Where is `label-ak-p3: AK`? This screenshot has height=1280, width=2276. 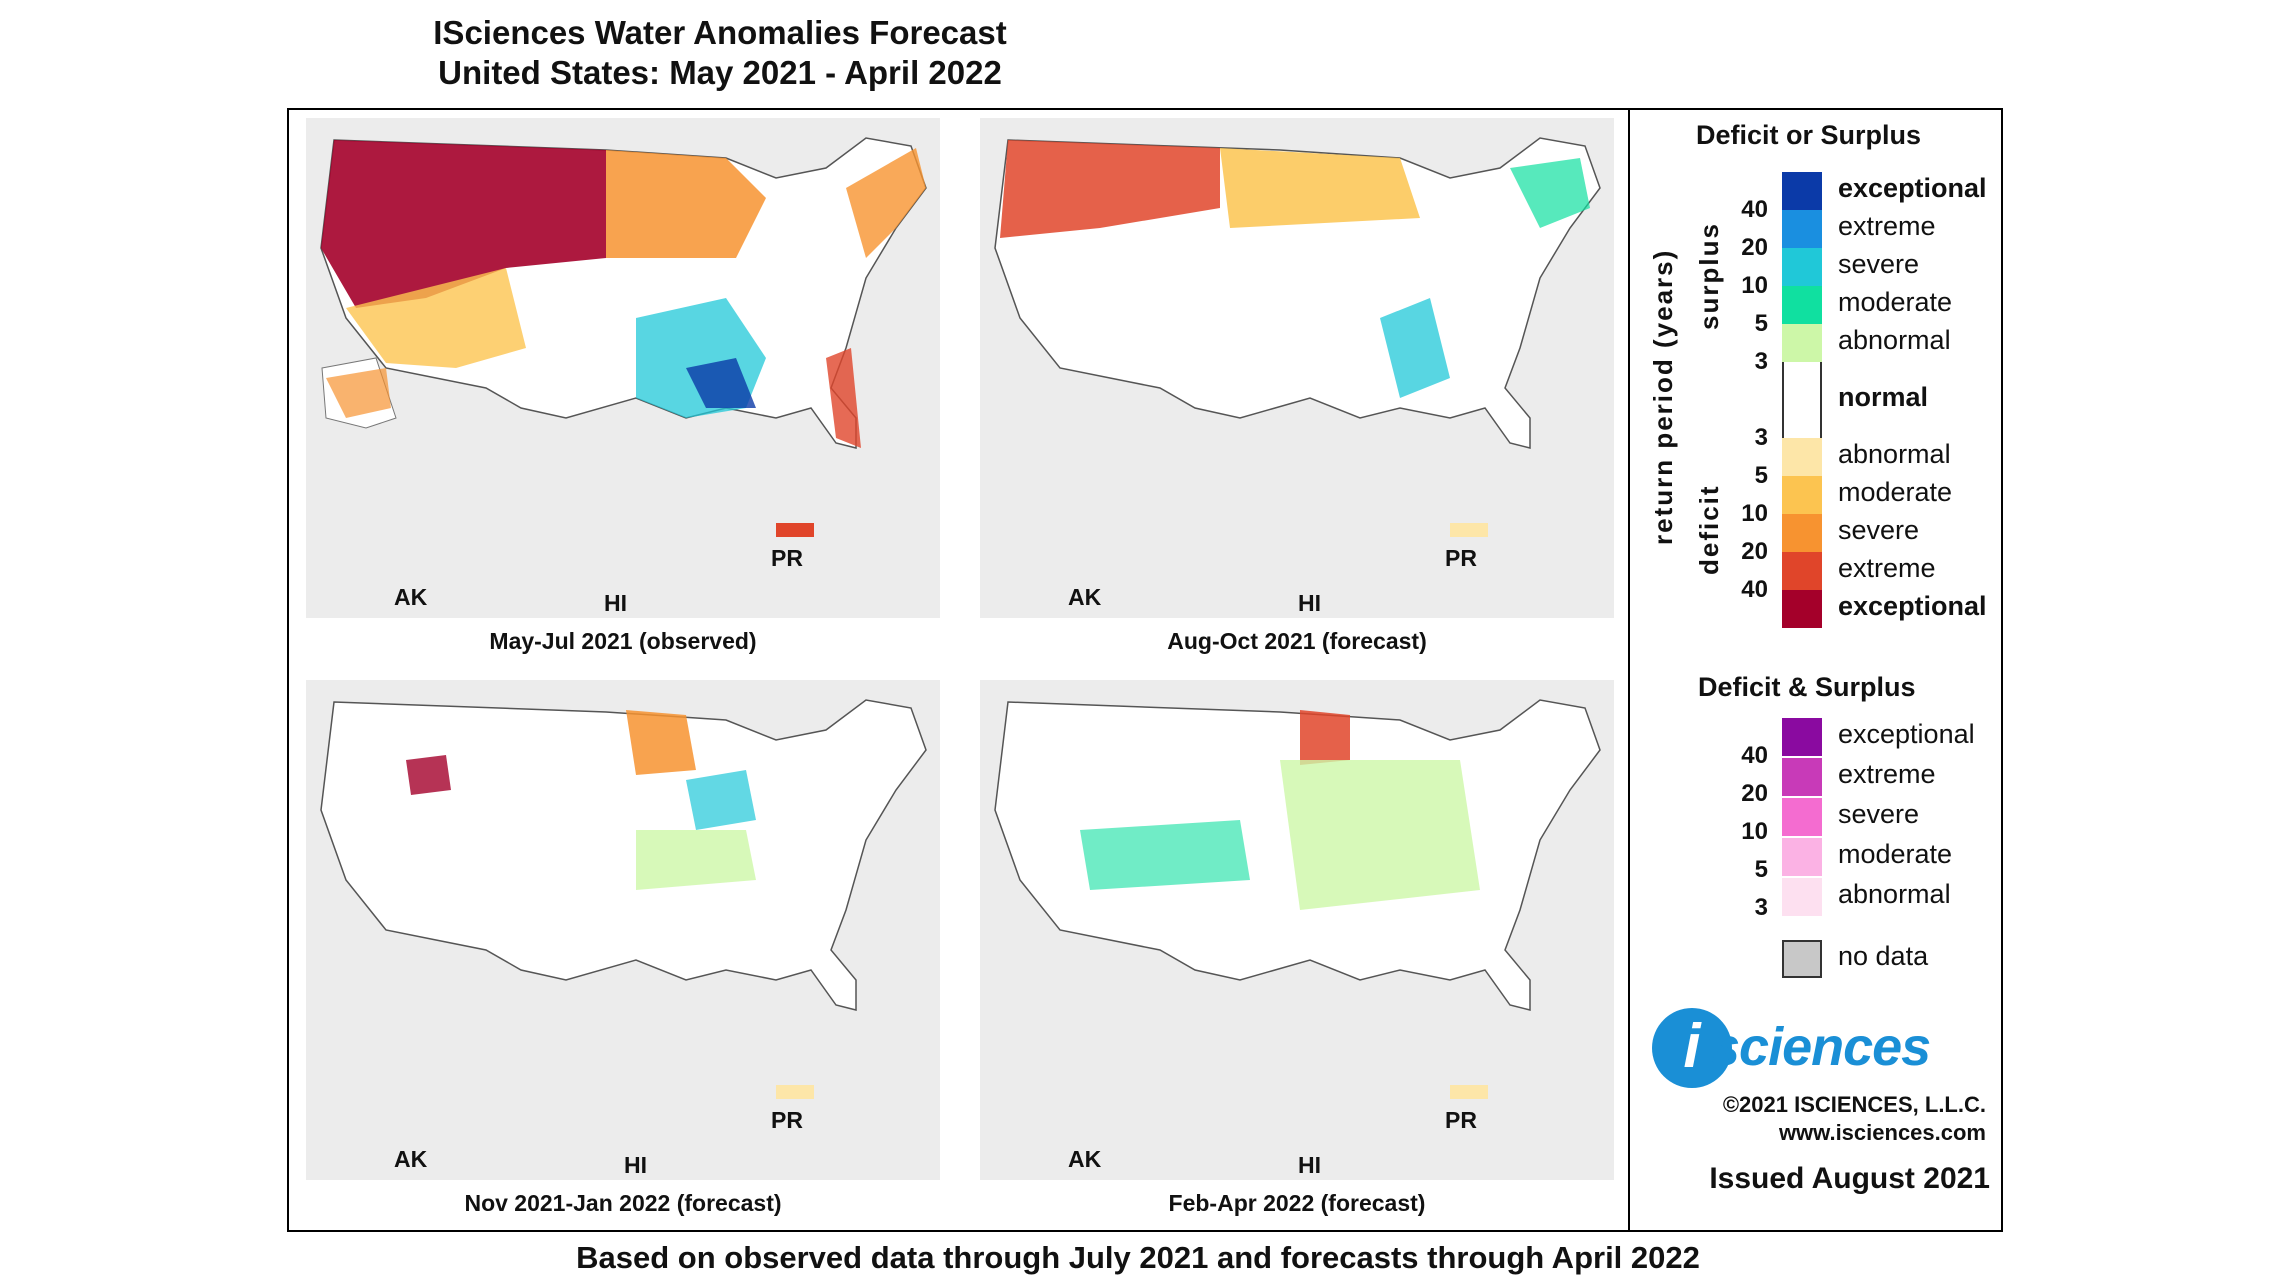 label-ak-p3: AK is located at coordinates (411, 1159).